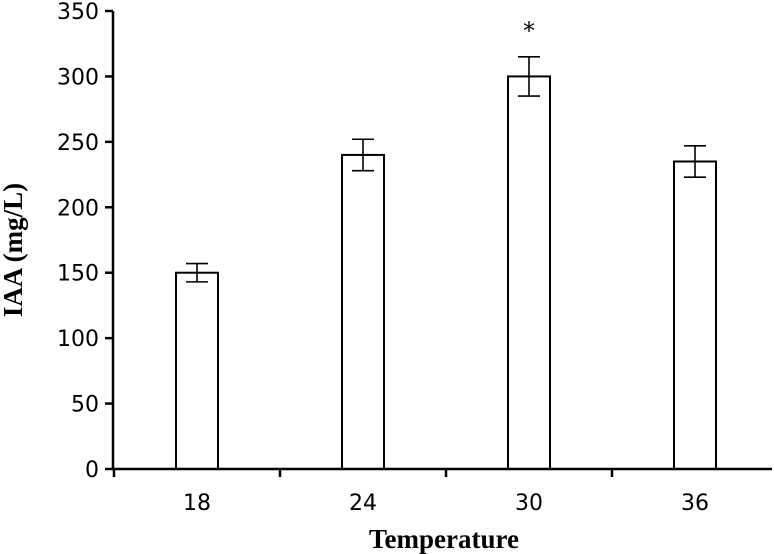 This screenshot has width=774, height=554. What do you see at coordinates (78, 143) in the screenshot?
I see `y-tick-label: 250` at bounding box center [78, 143].